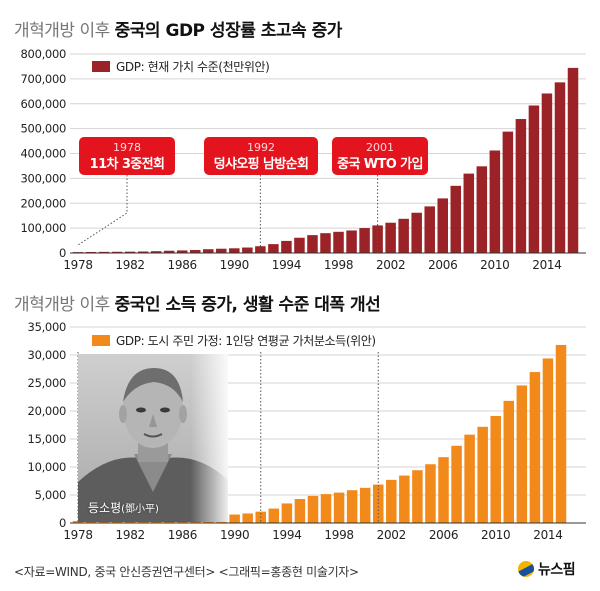 The height and width of the screenshot is (591, 600). I want to click on chart1-title-prefix: 개혁개방 이후, so click(62, 31).